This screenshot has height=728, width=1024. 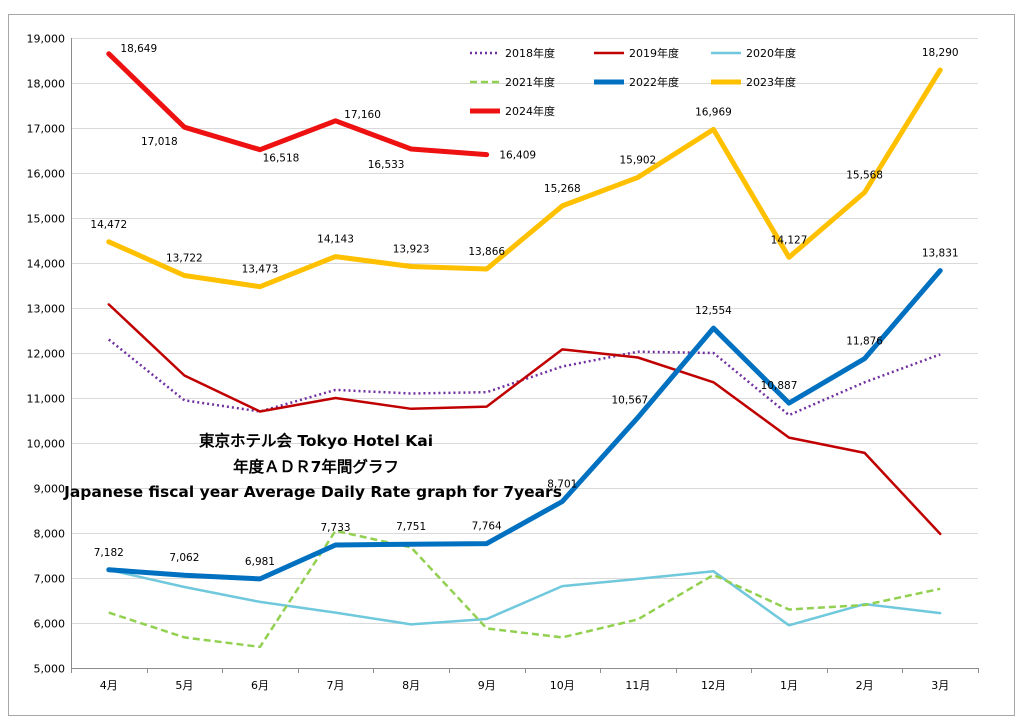 I want to click on y-tick-label: 18,000, so click(x=46, y=84).